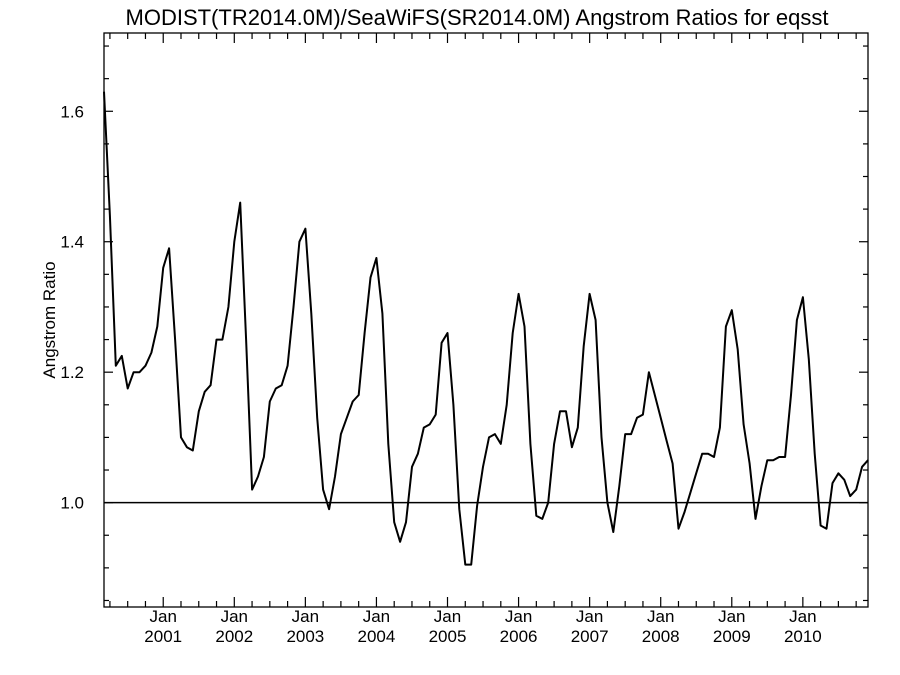 This screenshot has height=675, width=900. Describe the element at coordinates (72, 242) in the screenshot. I see `y-tick-label: 1.4` at that location.